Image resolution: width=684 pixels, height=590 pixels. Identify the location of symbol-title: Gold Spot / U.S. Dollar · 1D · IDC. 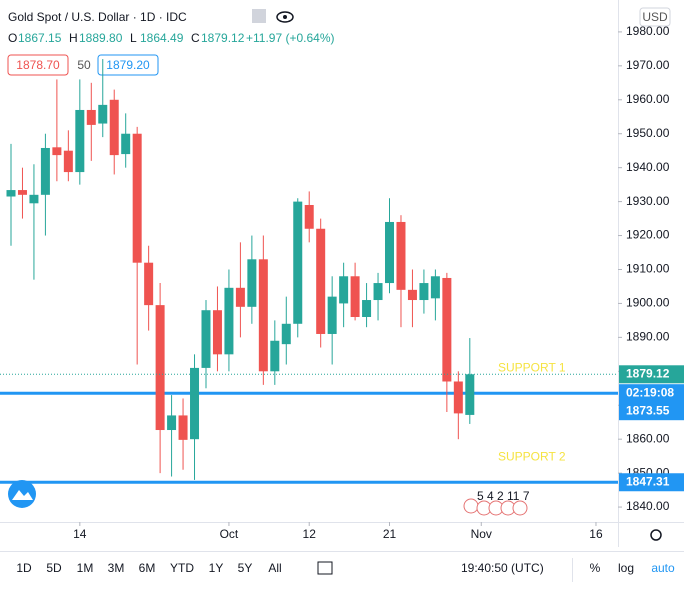
(97, 17).